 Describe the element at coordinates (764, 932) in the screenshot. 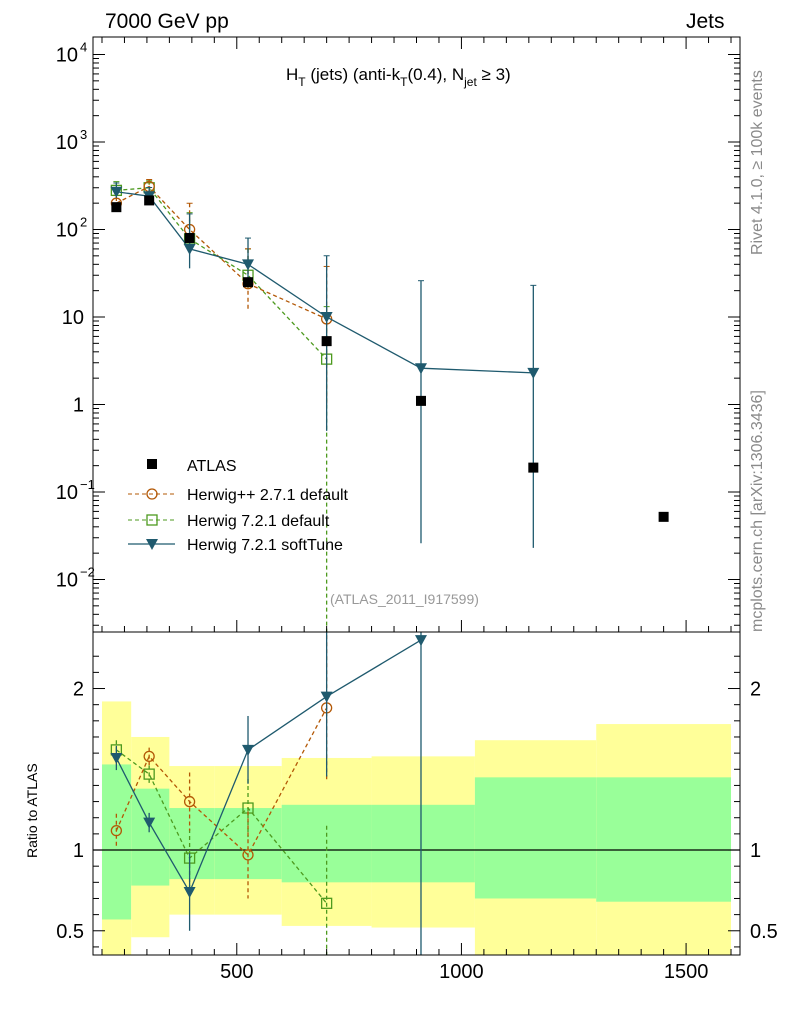

I see `y-tick-label-ratio-right: 0.5` at that location.